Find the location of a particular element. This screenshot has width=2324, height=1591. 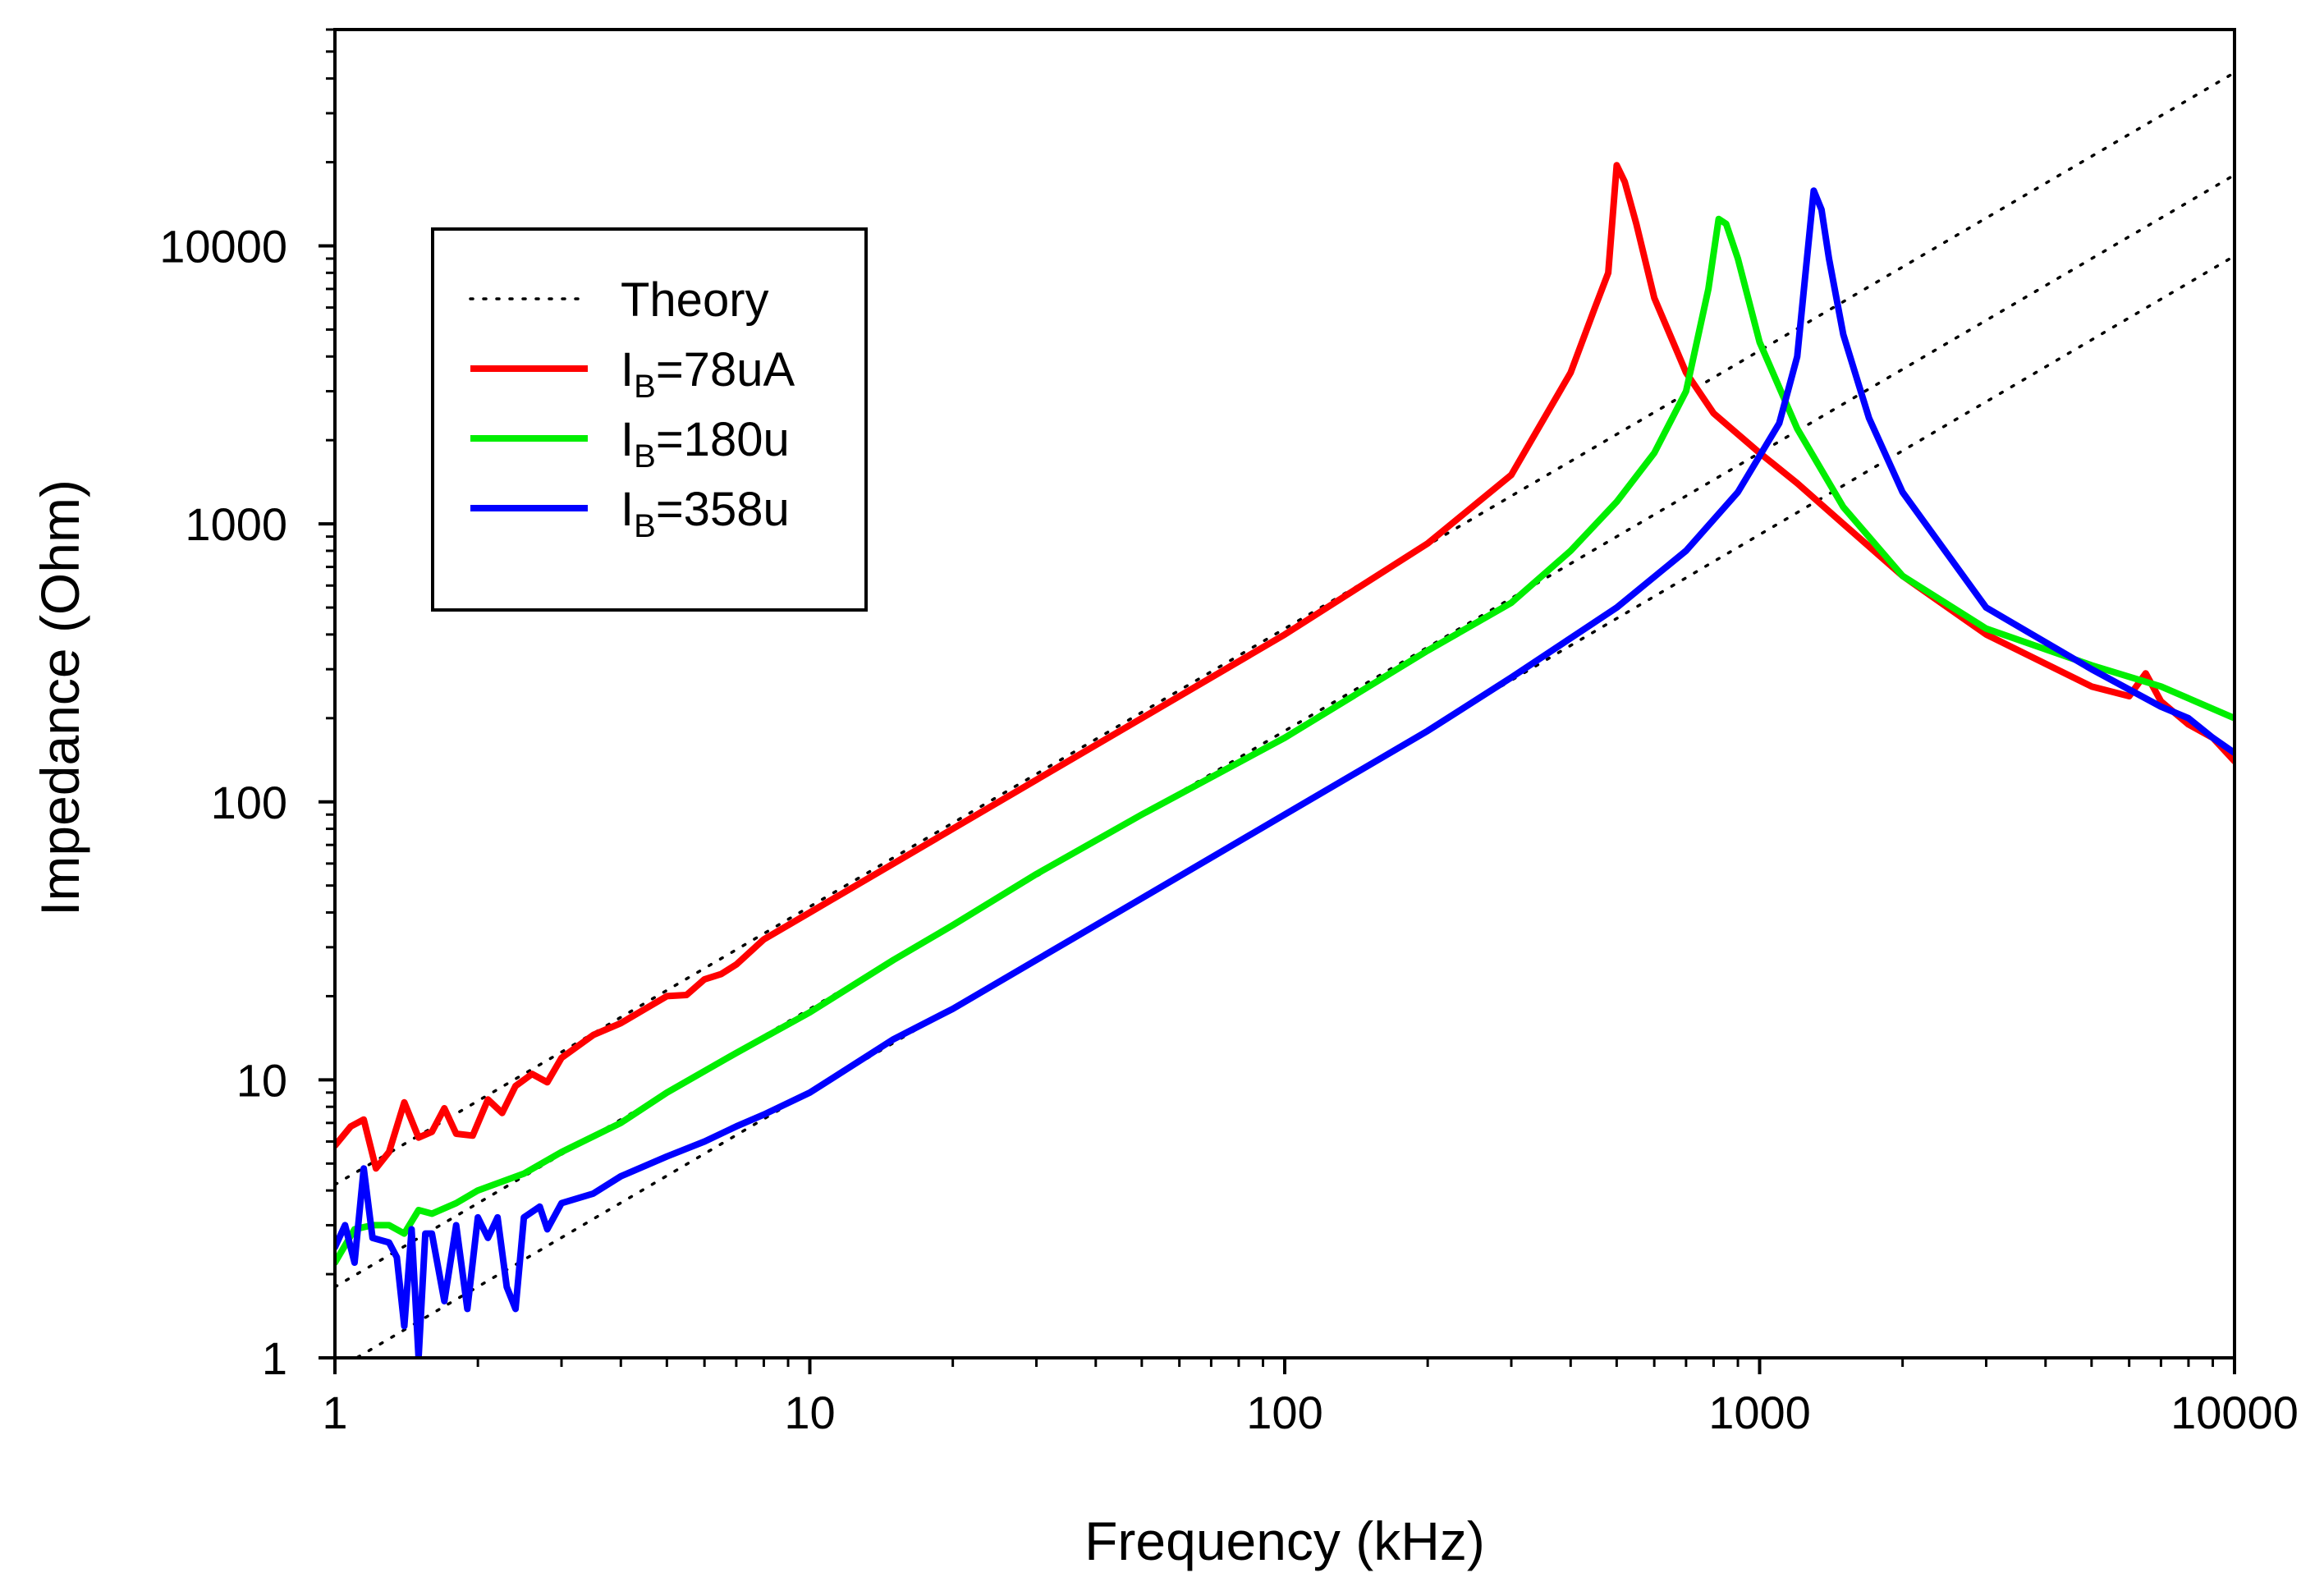

x-tick-label: 10000 is located at coordinates (2234, 1412).